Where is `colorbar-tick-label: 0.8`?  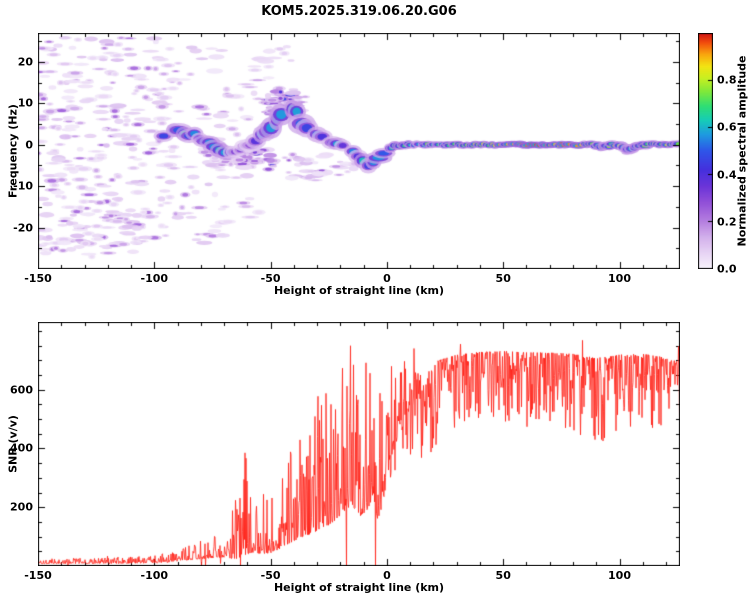
colorbar-tick-label: 0.8 is located at coordinates (727, 80).